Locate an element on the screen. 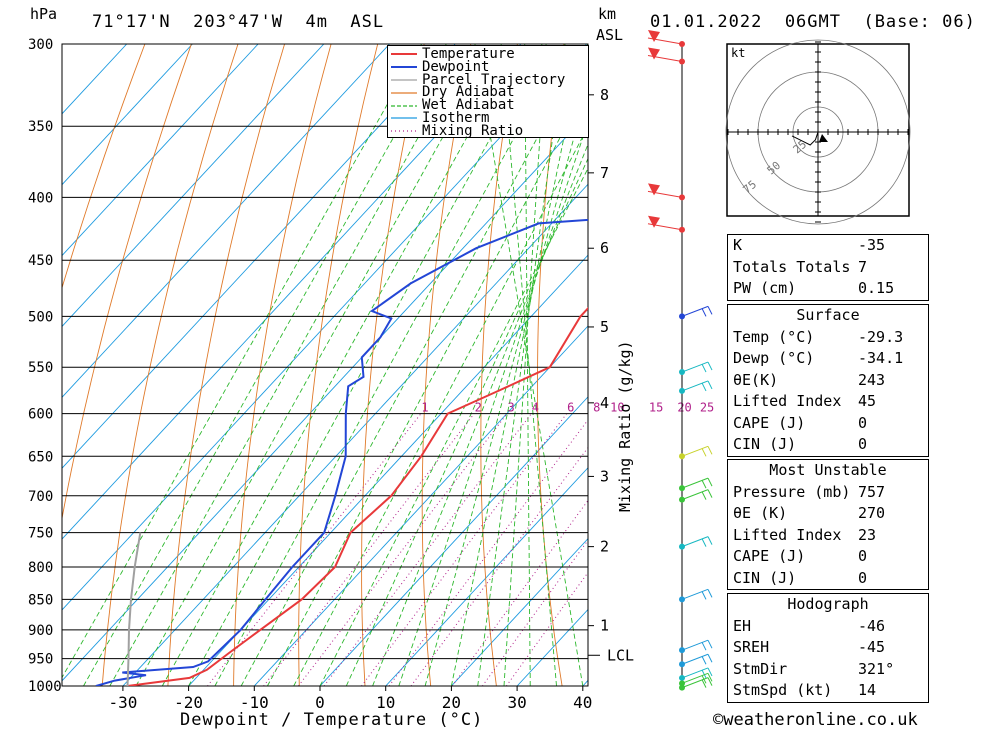 The width and height of the screenshot is (1000, 733). table-row-label: CAPE (J) is located at coordinates (769, 556).